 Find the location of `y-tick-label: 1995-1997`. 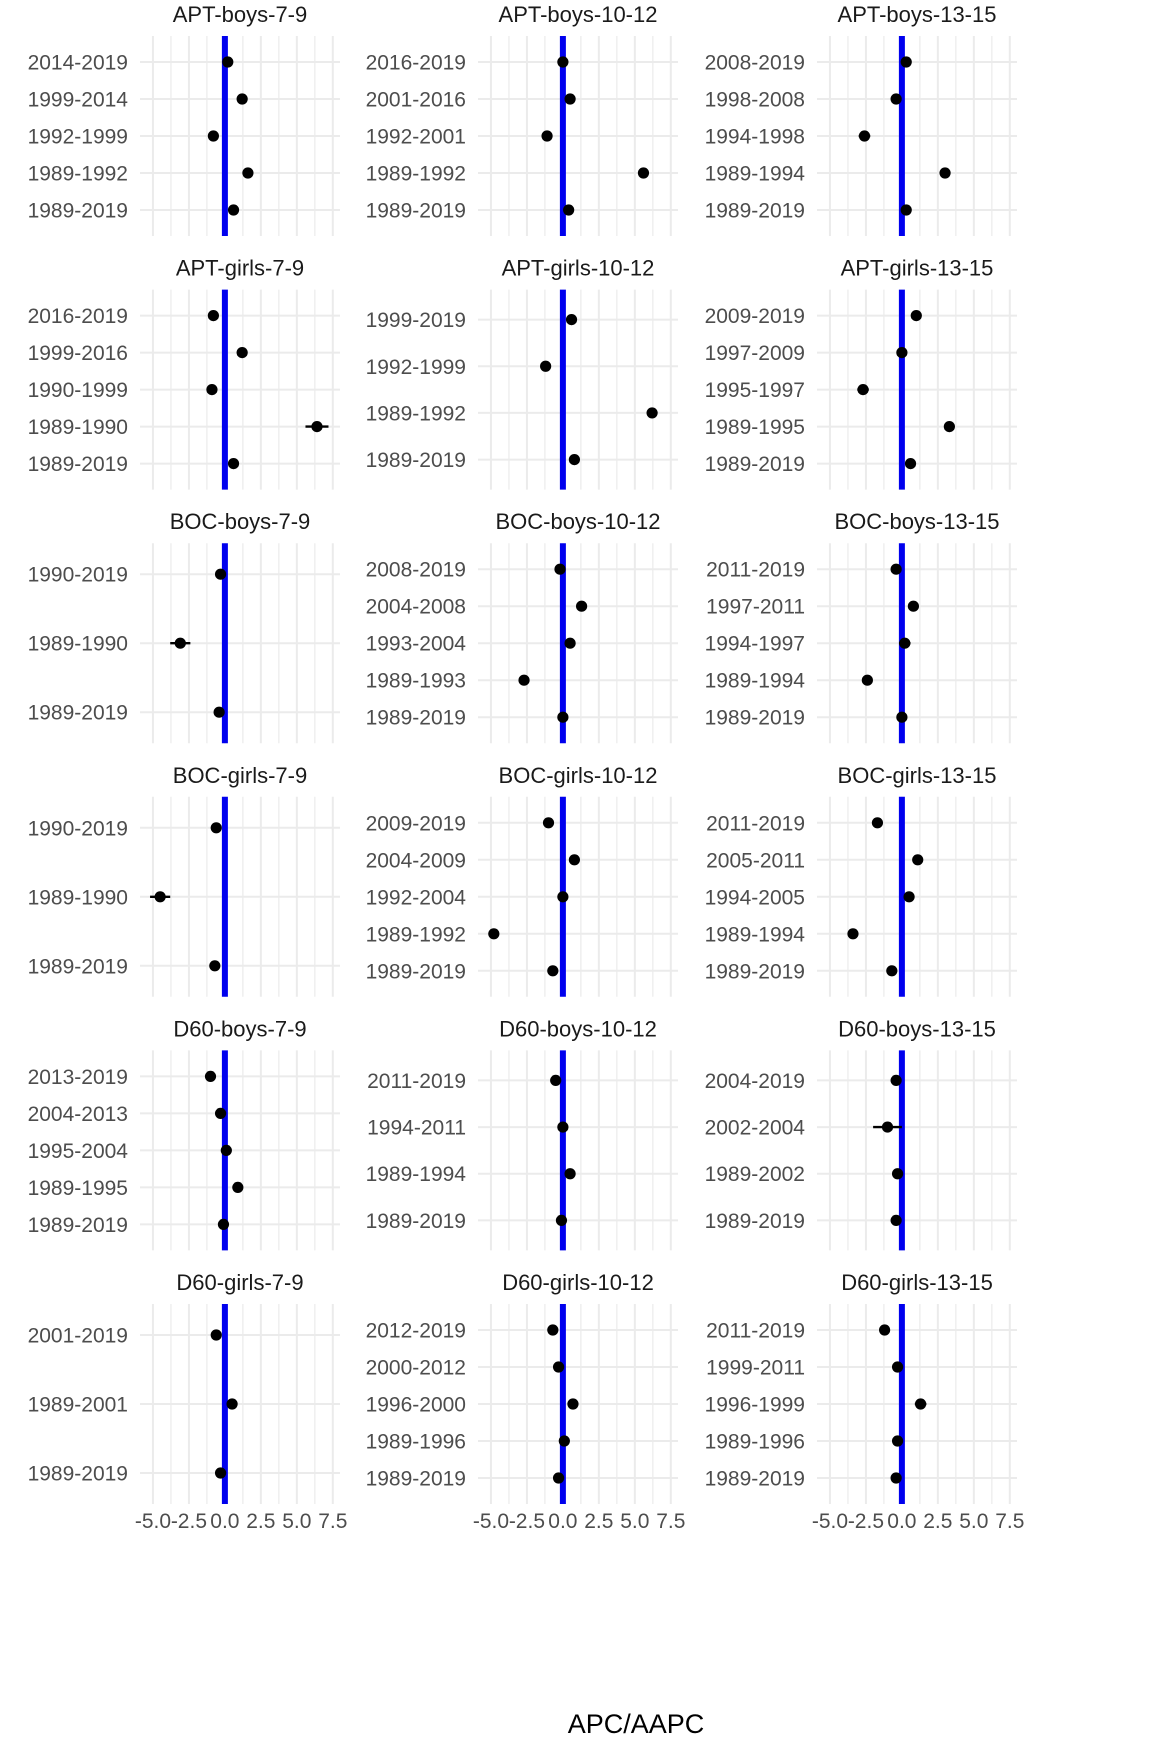

y-tick-label: 1995-1997 is located at coordinates (755, 390).